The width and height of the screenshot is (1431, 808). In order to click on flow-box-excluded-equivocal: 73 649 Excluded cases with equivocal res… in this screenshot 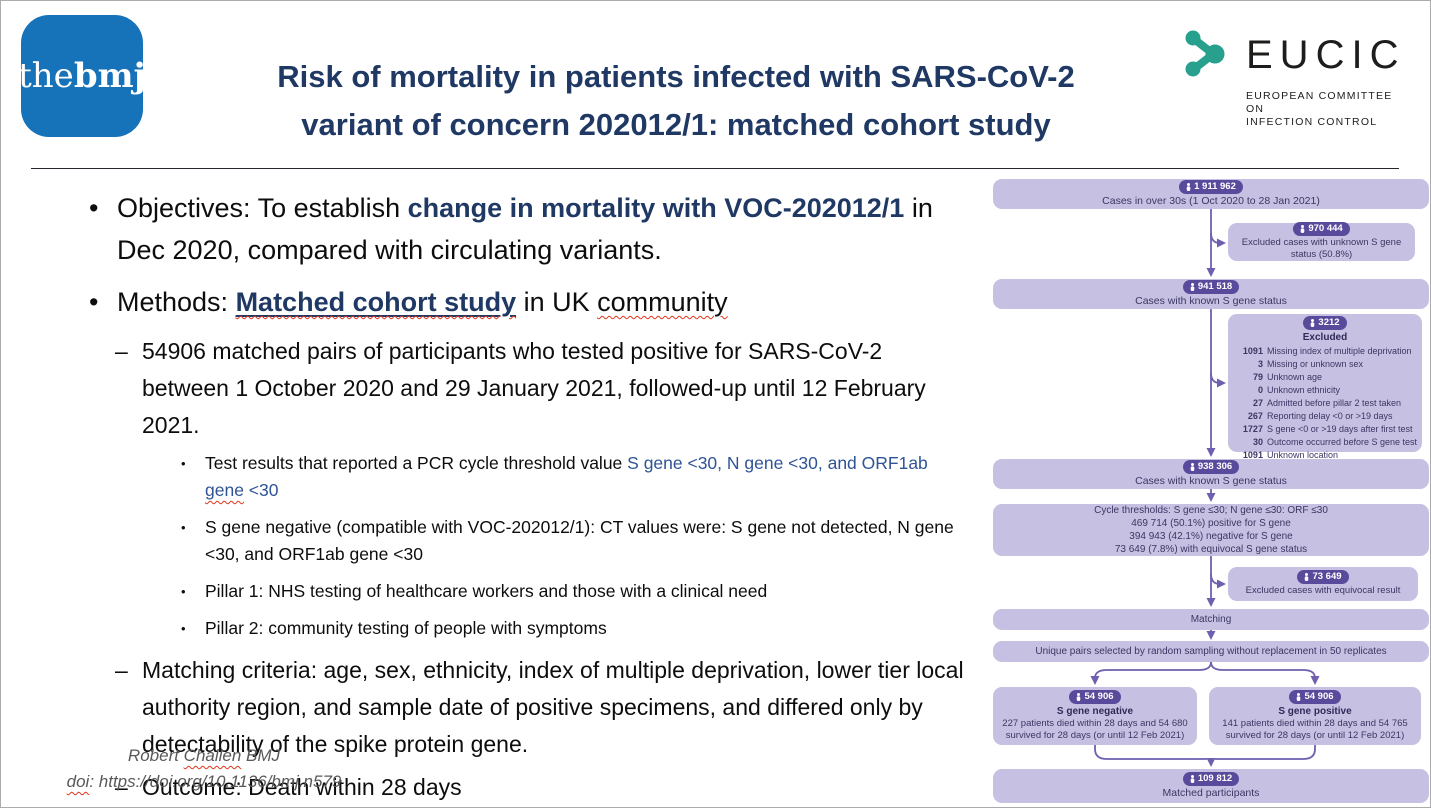, I will do `click(1323, 584)`.